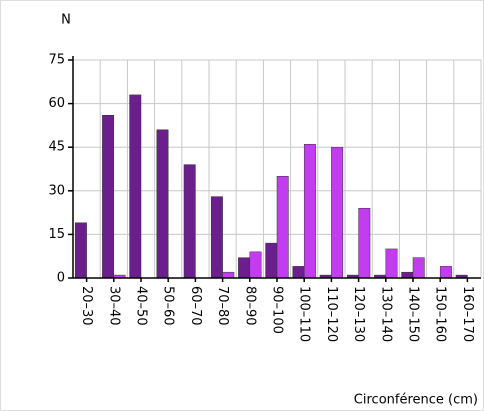 This screenshot has width=484, height=411. Describe the element at coordinates (56, 147) in the screenshot. I see `y-tick-label: 45` at that location.